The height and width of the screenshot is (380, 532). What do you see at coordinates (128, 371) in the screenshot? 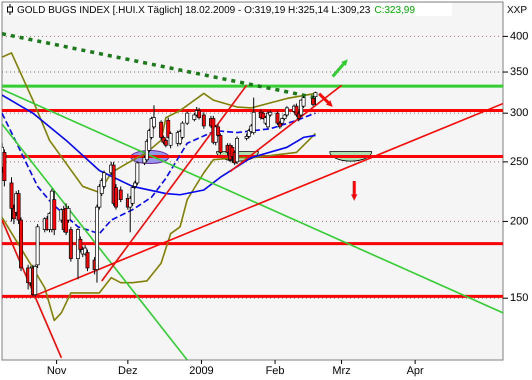
I see `x-tick-label: Dez` at bounding box center [128, 371].